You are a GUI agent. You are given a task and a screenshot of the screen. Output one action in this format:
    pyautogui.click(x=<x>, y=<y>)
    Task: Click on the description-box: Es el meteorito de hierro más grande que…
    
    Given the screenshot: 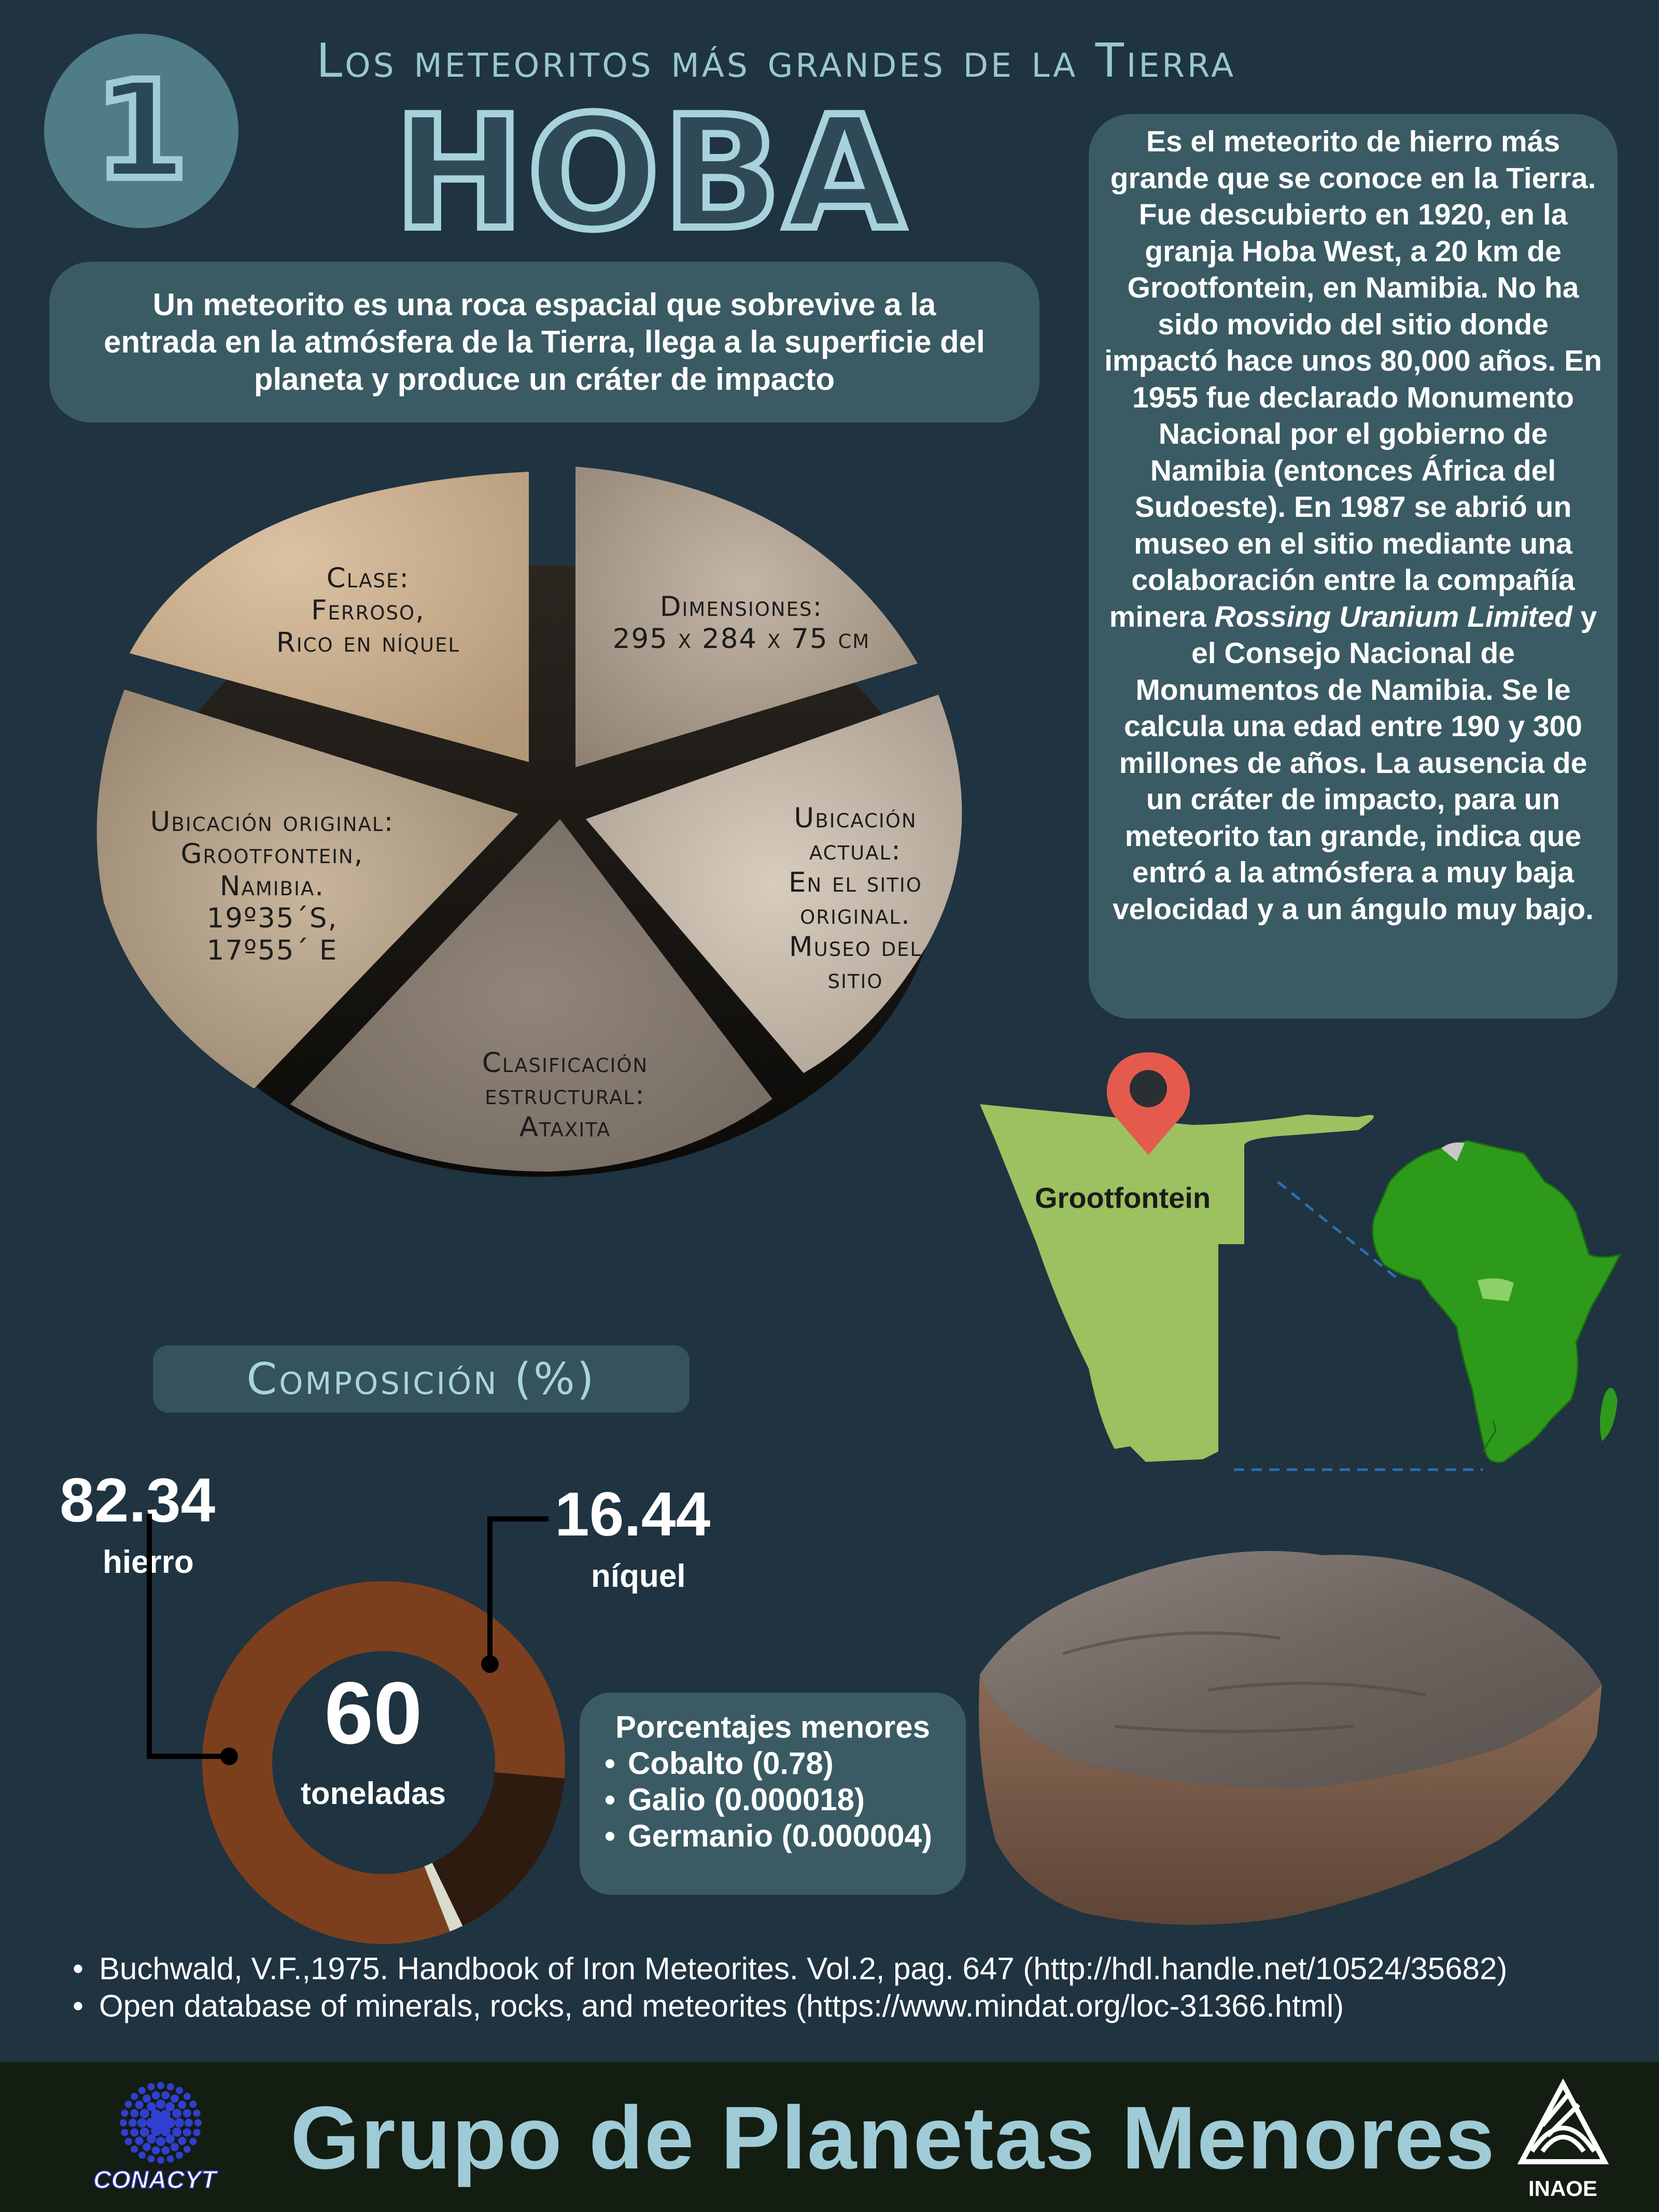 What is the action you would take?
    pyautogui.click(x=1353, y=566)
    